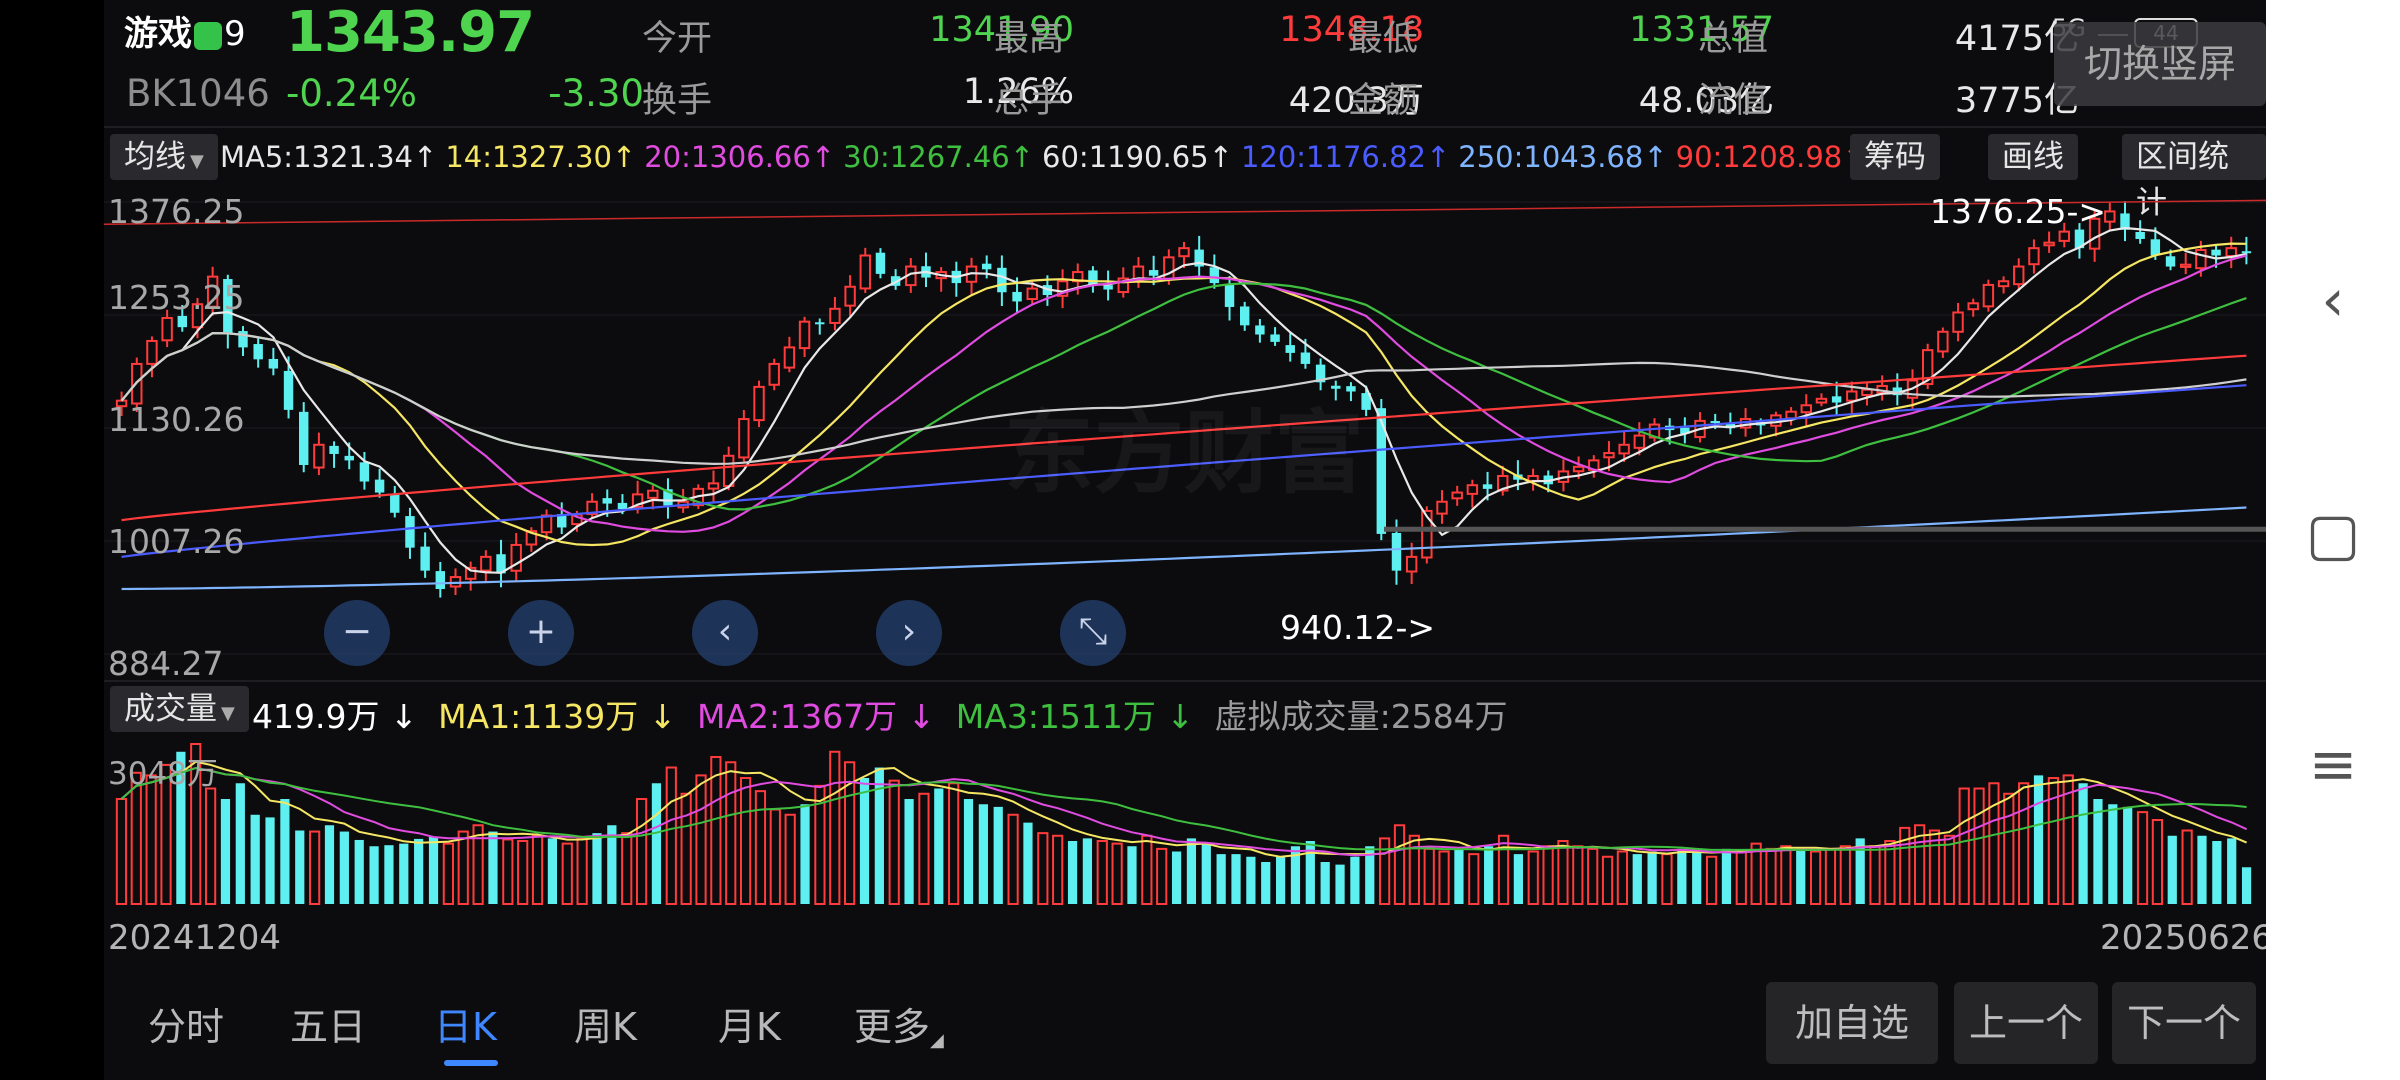  Describe the element at coordinates (186, 1027) in the screenshot. I see `tab-intraday: 分时` at that location.